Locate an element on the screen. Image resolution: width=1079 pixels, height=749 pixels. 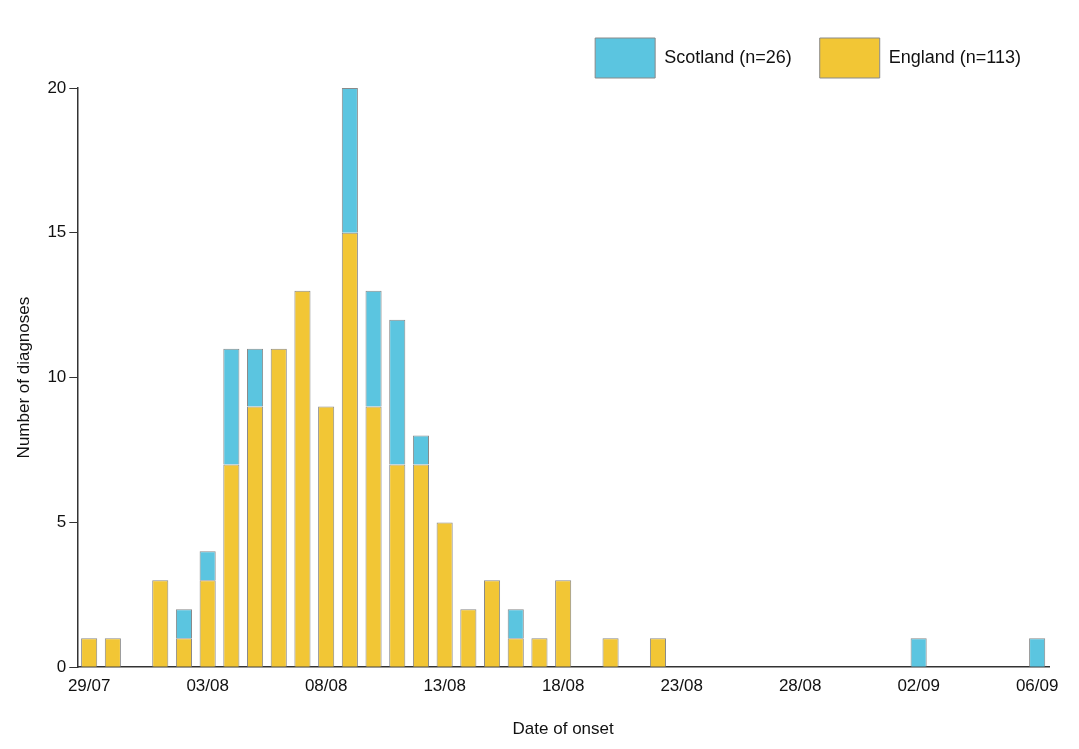
legend-label: England (n=113) is located at coordinates (955, 56).